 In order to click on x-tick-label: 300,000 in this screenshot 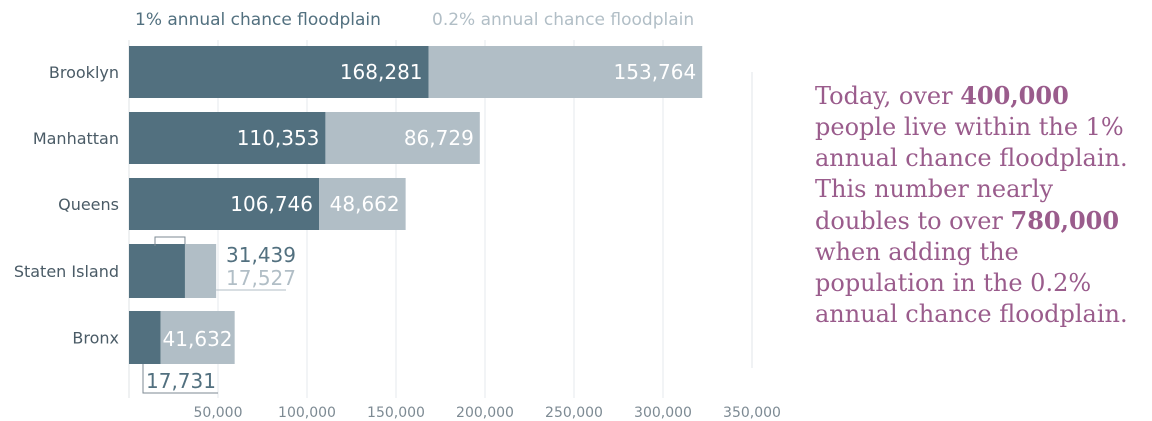, I will do `click(663, 413)`.